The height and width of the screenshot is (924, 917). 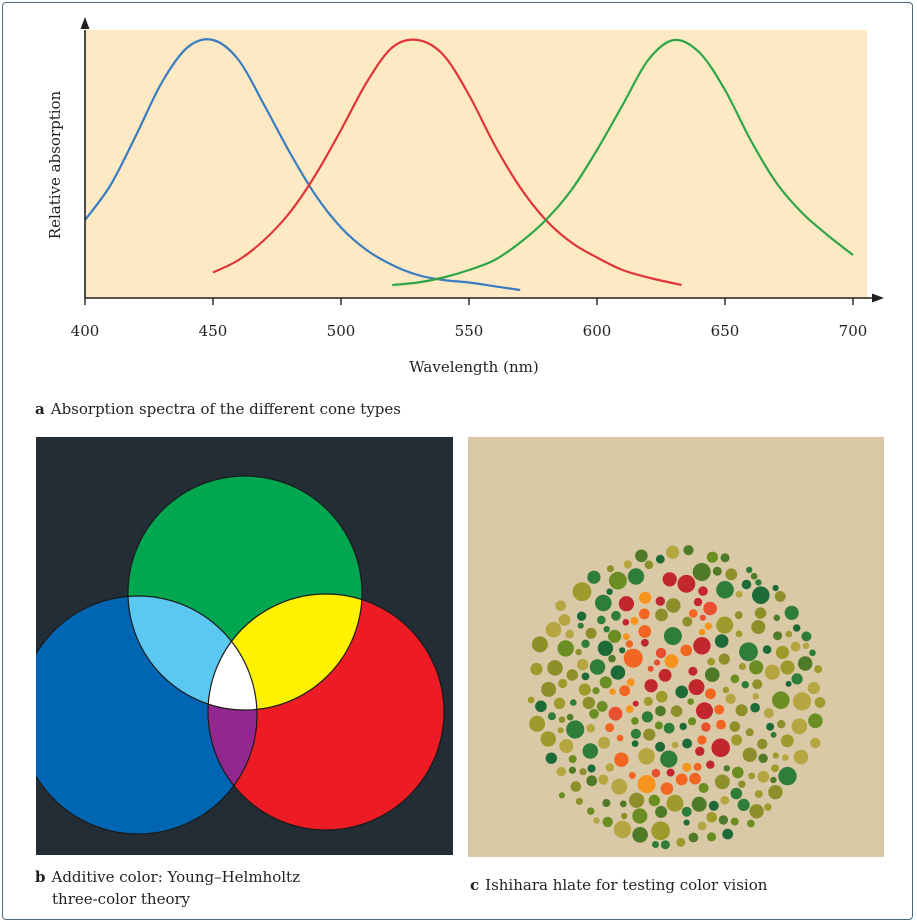 I want to click on x-tick-label: 550, so click(x=469, y=331).